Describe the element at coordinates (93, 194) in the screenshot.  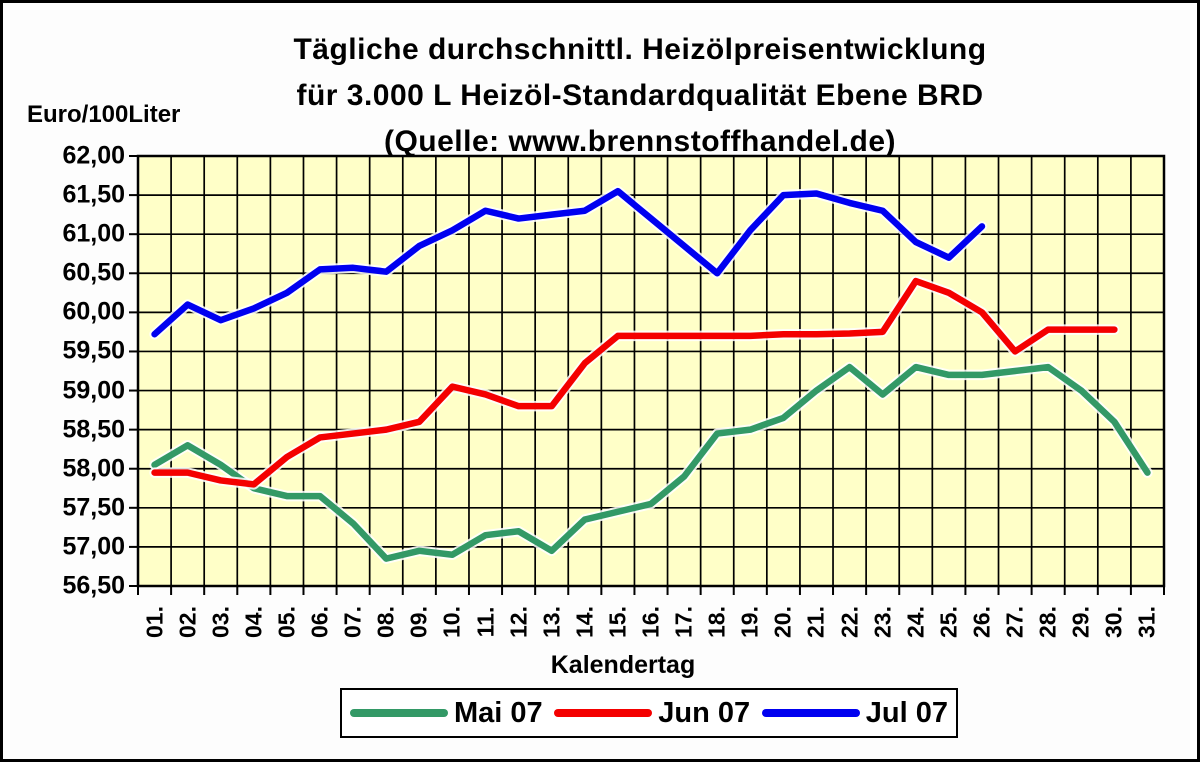
I see `y-tick-label: 61,50` at that location.